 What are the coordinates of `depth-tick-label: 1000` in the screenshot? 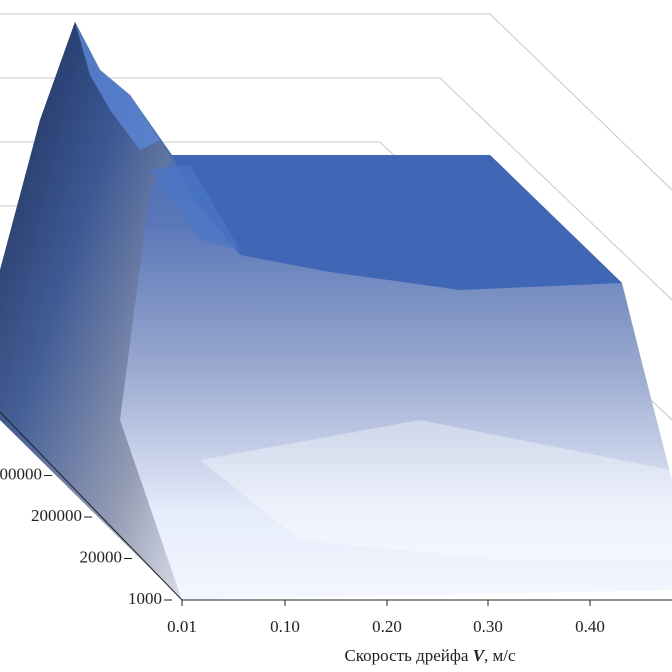 It's located at (145, 598).